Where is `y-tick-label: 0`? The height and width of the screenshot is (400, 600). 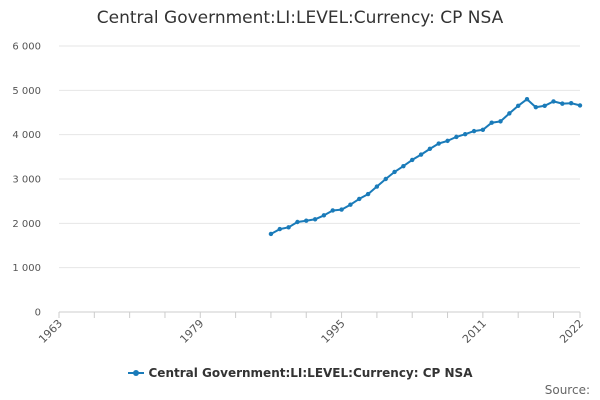 y-tick-label: 0 is located at coordinates (38, 313).